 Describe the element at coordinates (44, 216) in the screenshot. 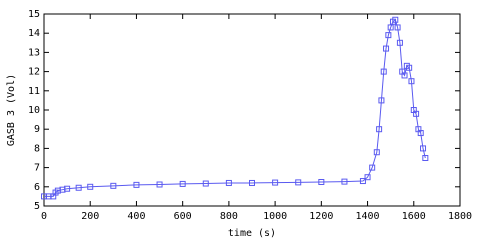

I see `x-tick-label: 0` at that location.